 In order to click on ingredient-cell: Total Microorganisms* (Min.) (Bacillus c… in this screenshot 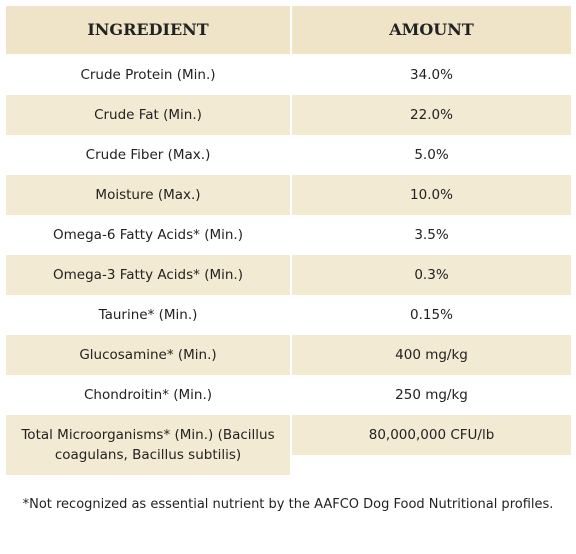, I will do `click(148, 445)`.